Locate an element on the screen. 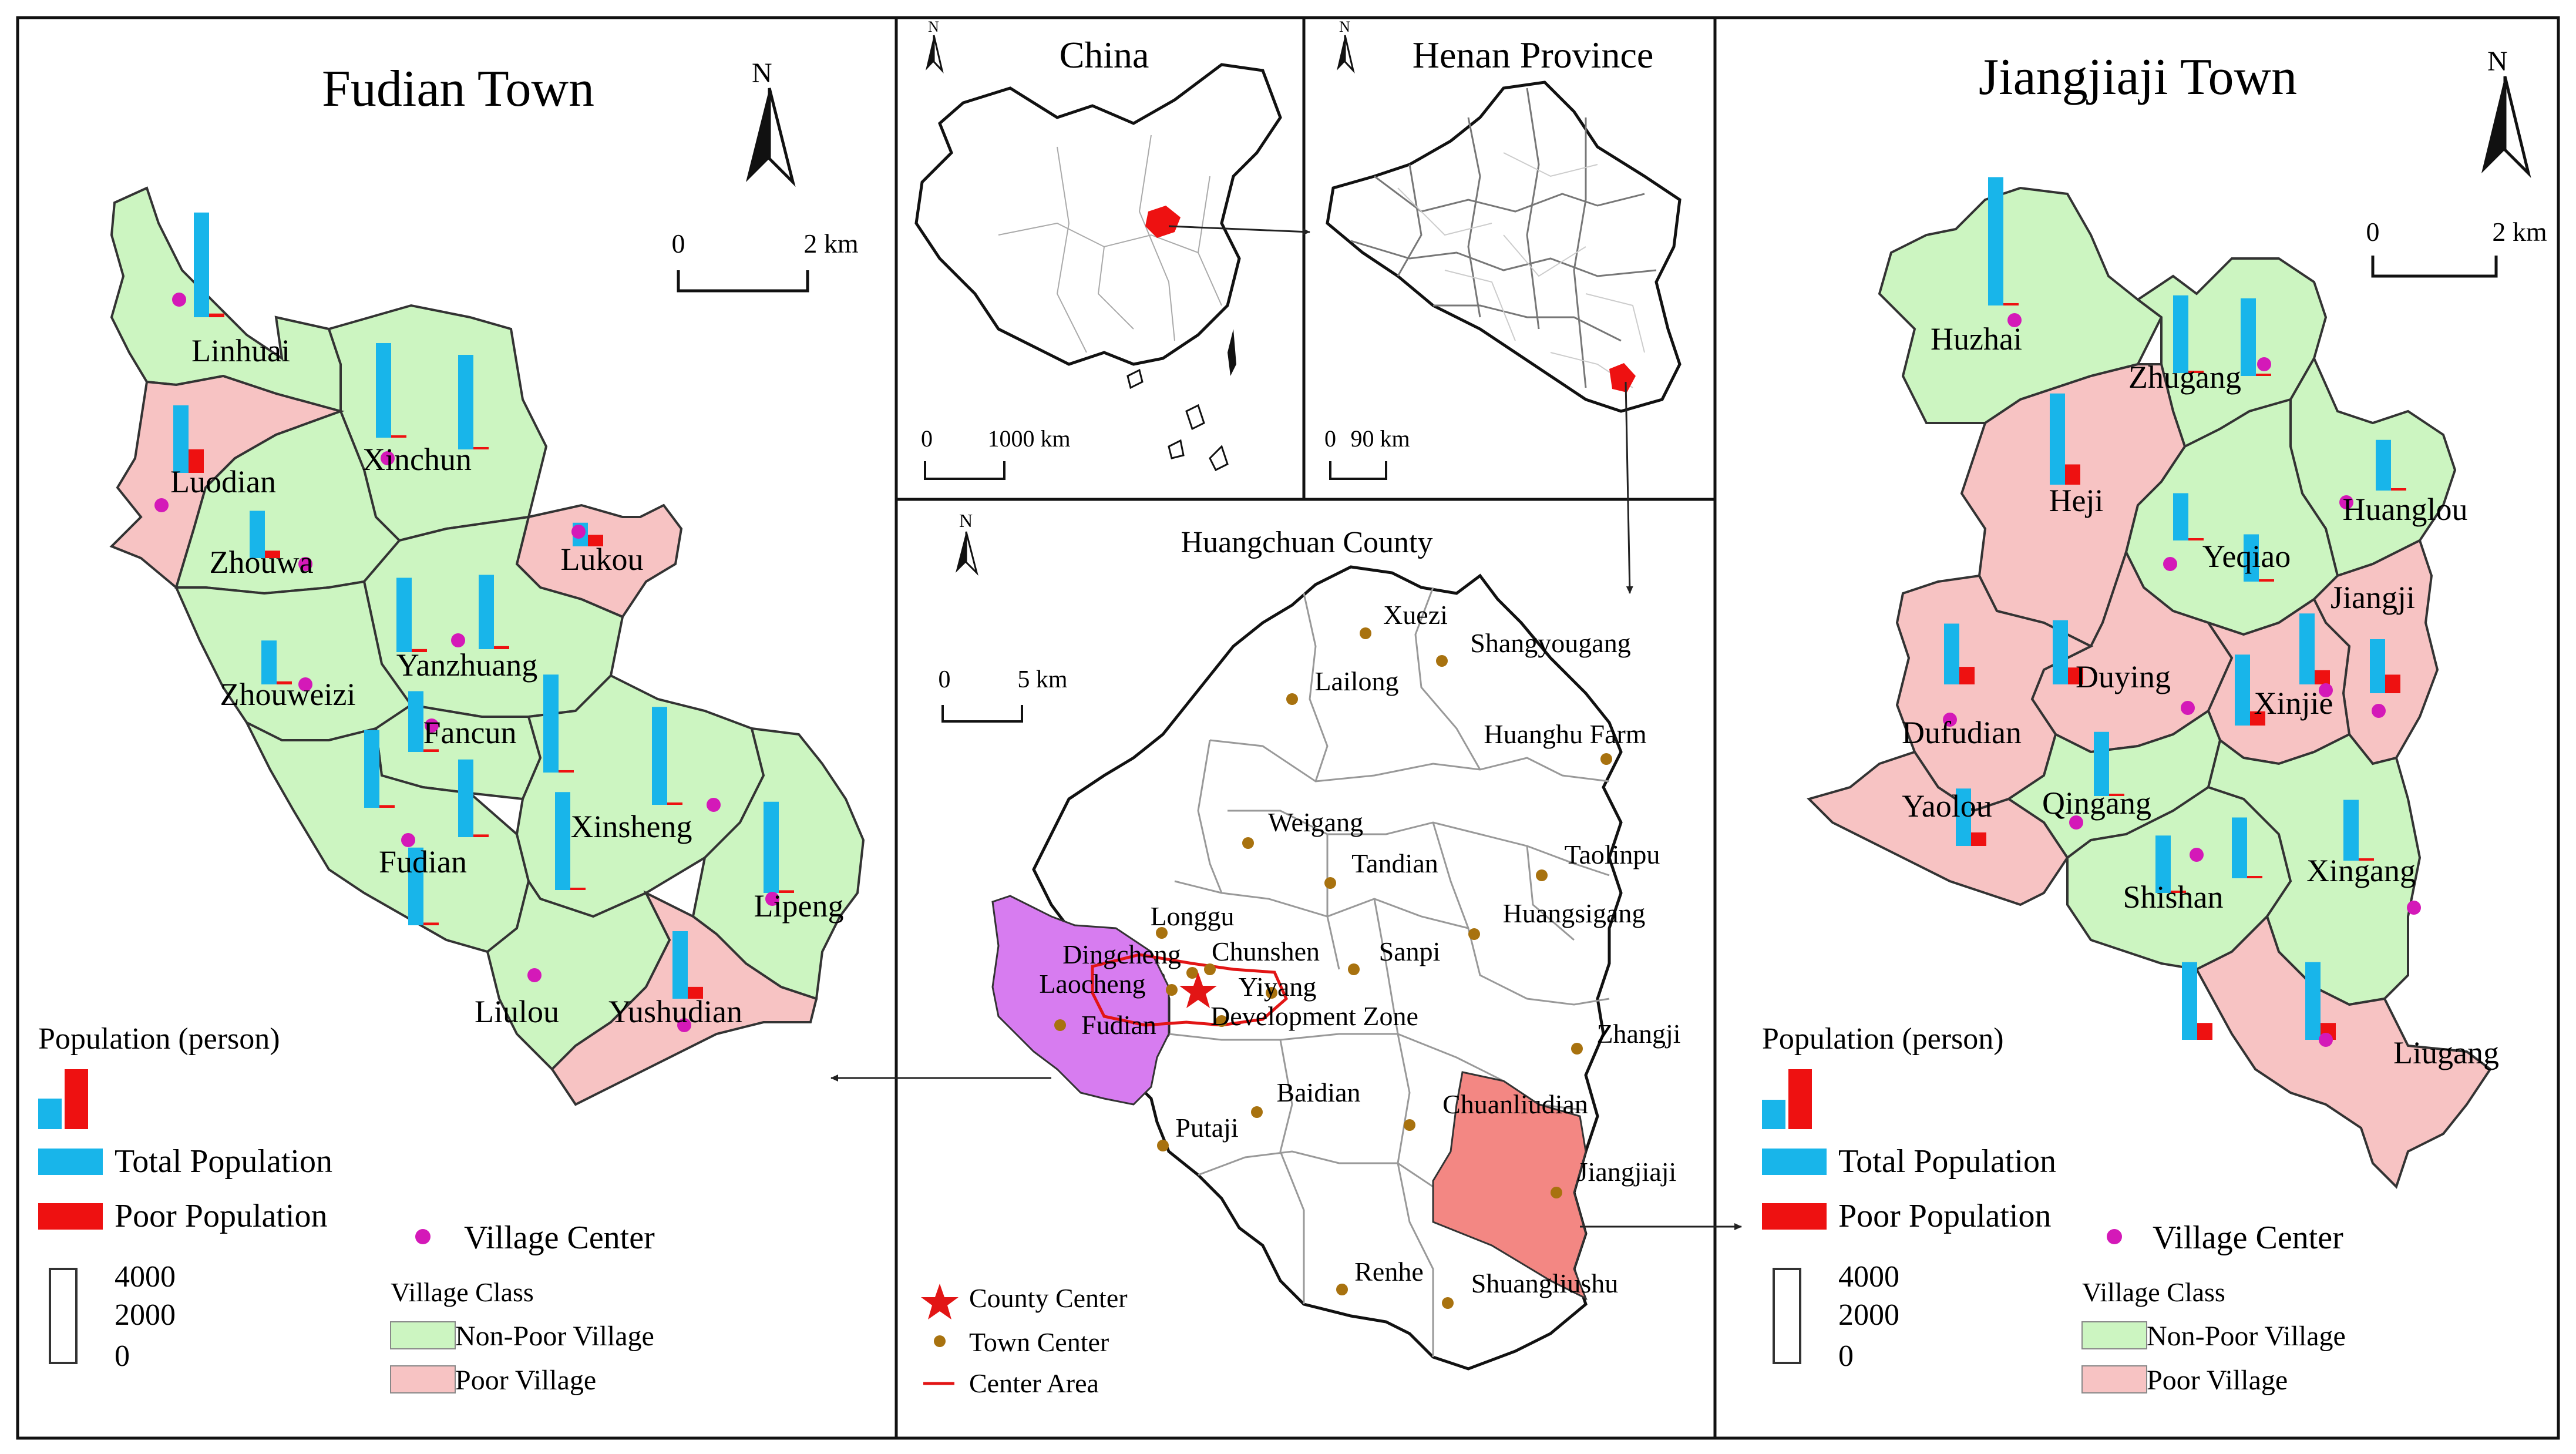  town-chunshen: Chunshen is located at coordinates (1262, 955).